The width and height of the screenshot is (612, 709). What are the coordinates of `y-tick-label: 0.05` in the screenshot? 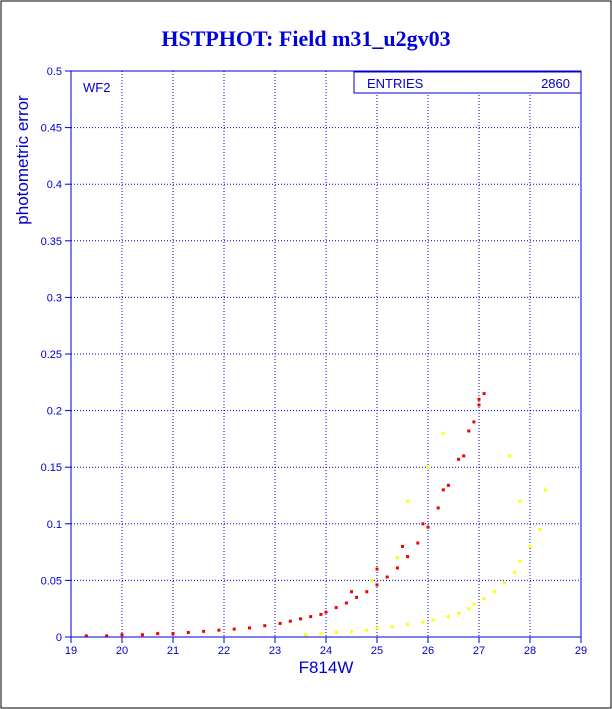 It's located at (51, 581).